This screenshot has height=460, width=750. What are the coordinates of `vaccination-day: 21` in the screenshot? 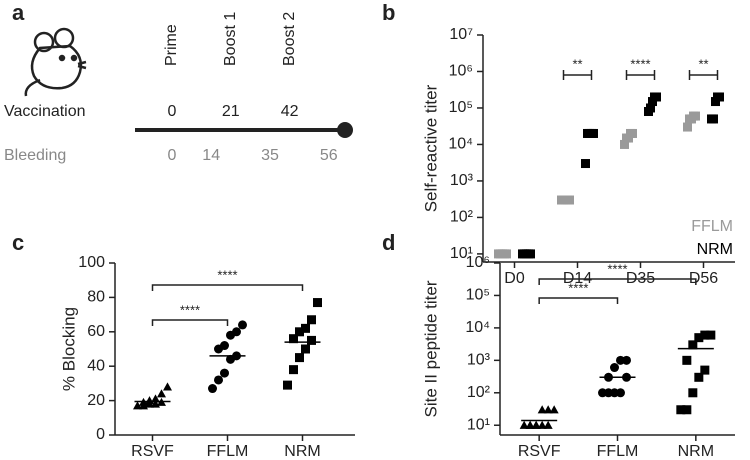 It's located at (231, 111).